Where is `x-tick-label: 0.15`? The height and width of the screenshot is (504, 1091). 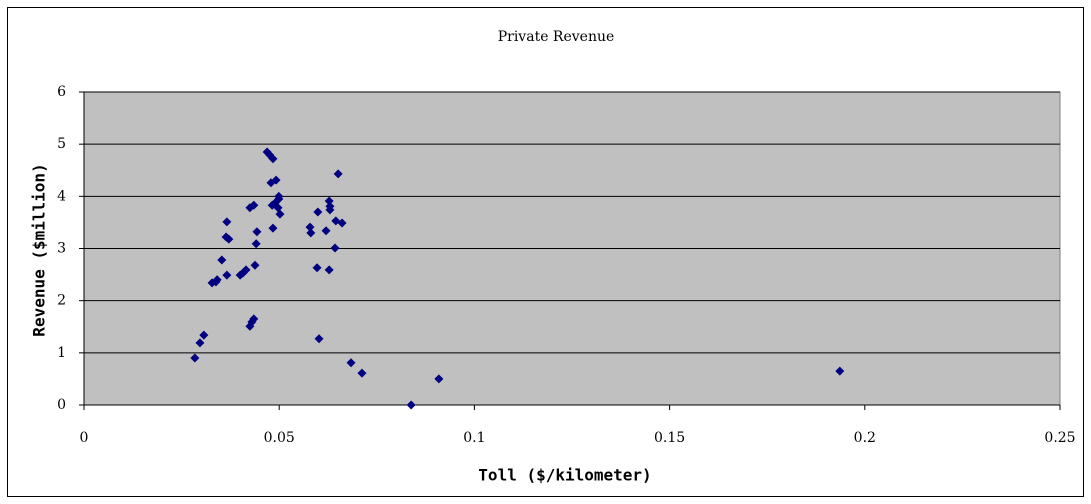
x-tick-label: 0.15 is located at coordinates (669, 438).